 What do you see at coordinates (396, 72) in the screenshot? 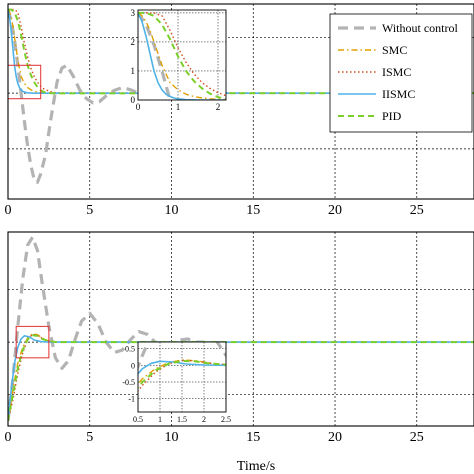
I see `legend-entry-ismc: ISMC` at bounding box center [396, 72].